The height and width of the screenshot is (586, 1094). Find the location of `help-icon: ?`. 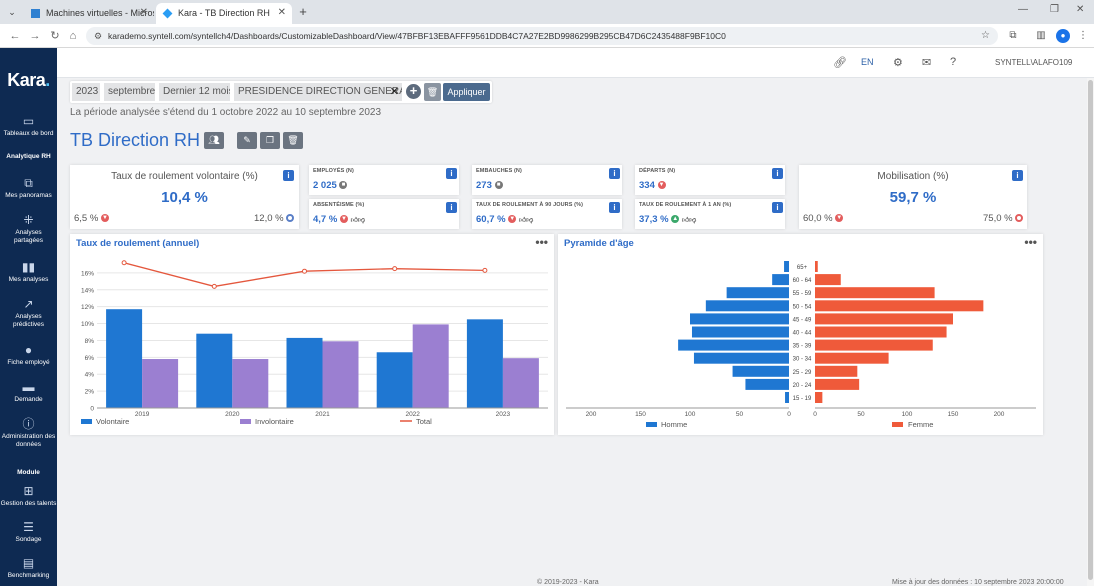

help-icon: ? is located at coordinates (953, 62).